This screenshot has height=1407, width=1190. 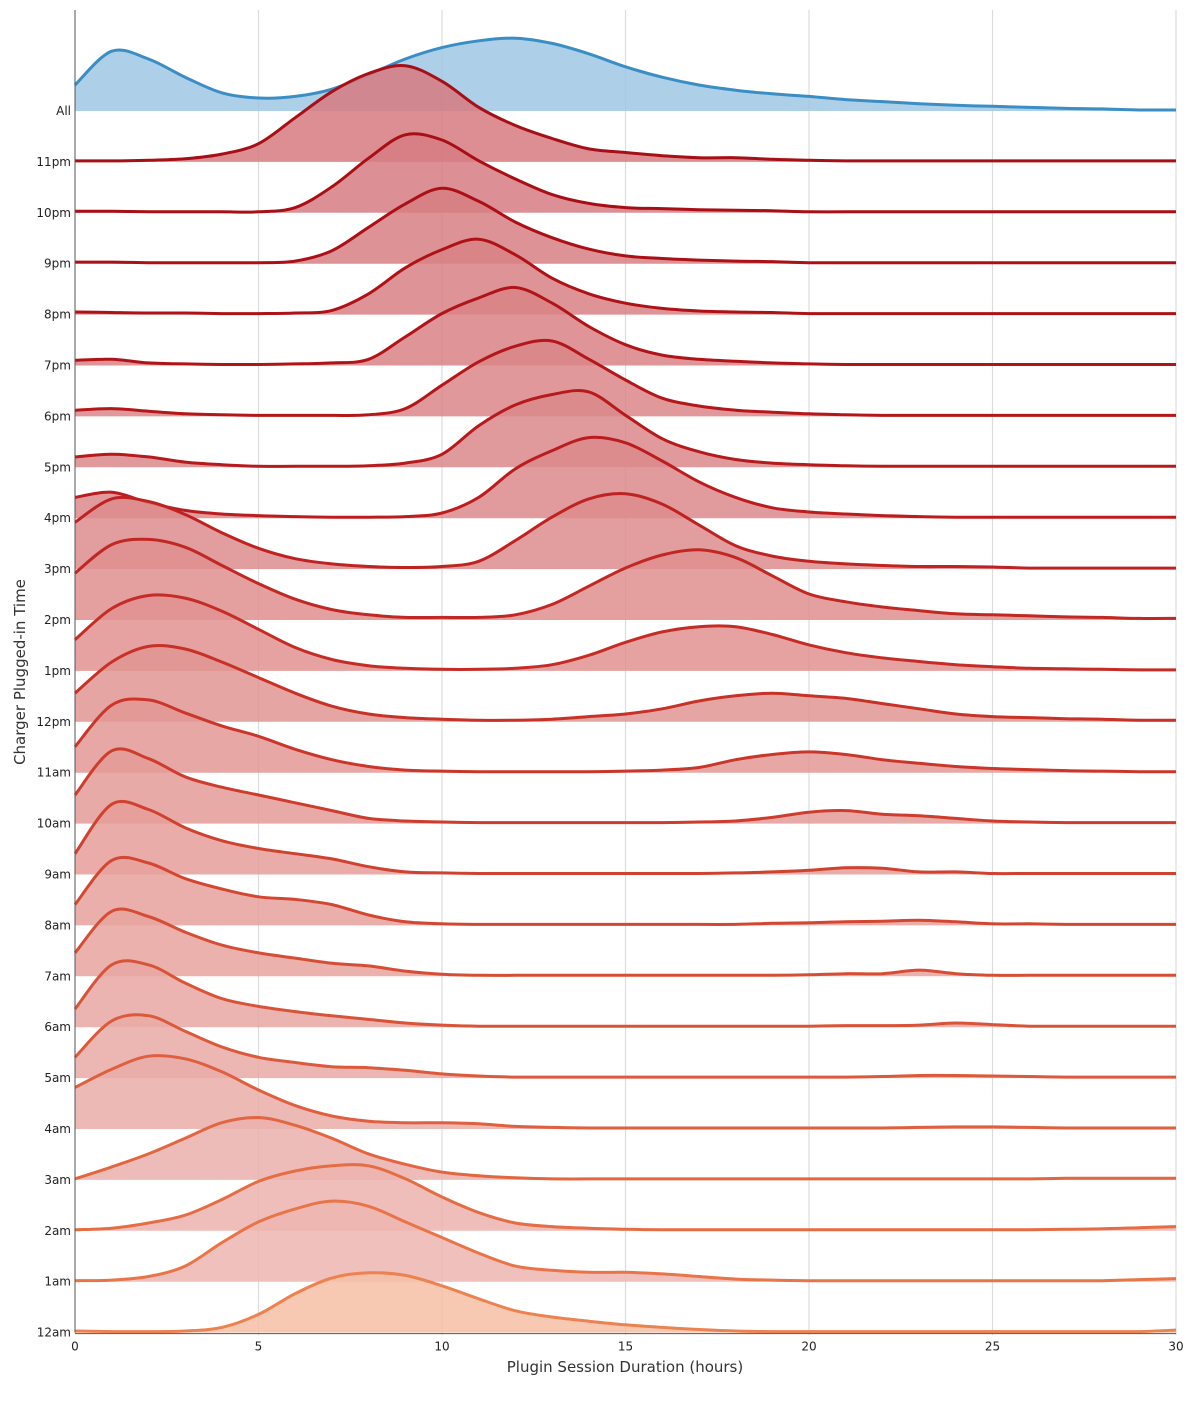 What do you see at coordinates (625, 1148) in the screenshot?
I see `ridge-line-3am` at bounding box center [625, 1148].